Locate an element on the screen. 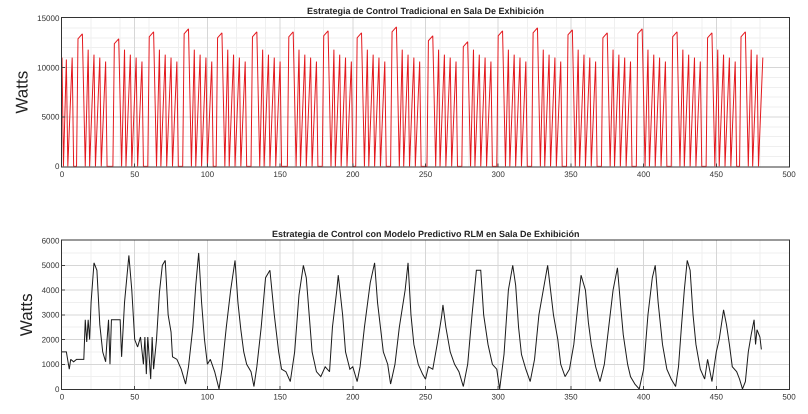  y-tick-label: 3000 is located at coordinates (51, 315).